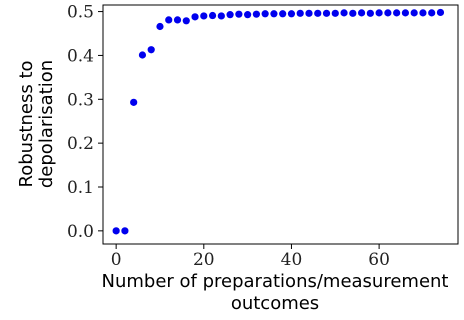 This screenshot has width=464, height=320. Describe the element at coordinates (250, 257) in the screenshot. I see `x-axis-ticks: 0 20 40 60` at that location.